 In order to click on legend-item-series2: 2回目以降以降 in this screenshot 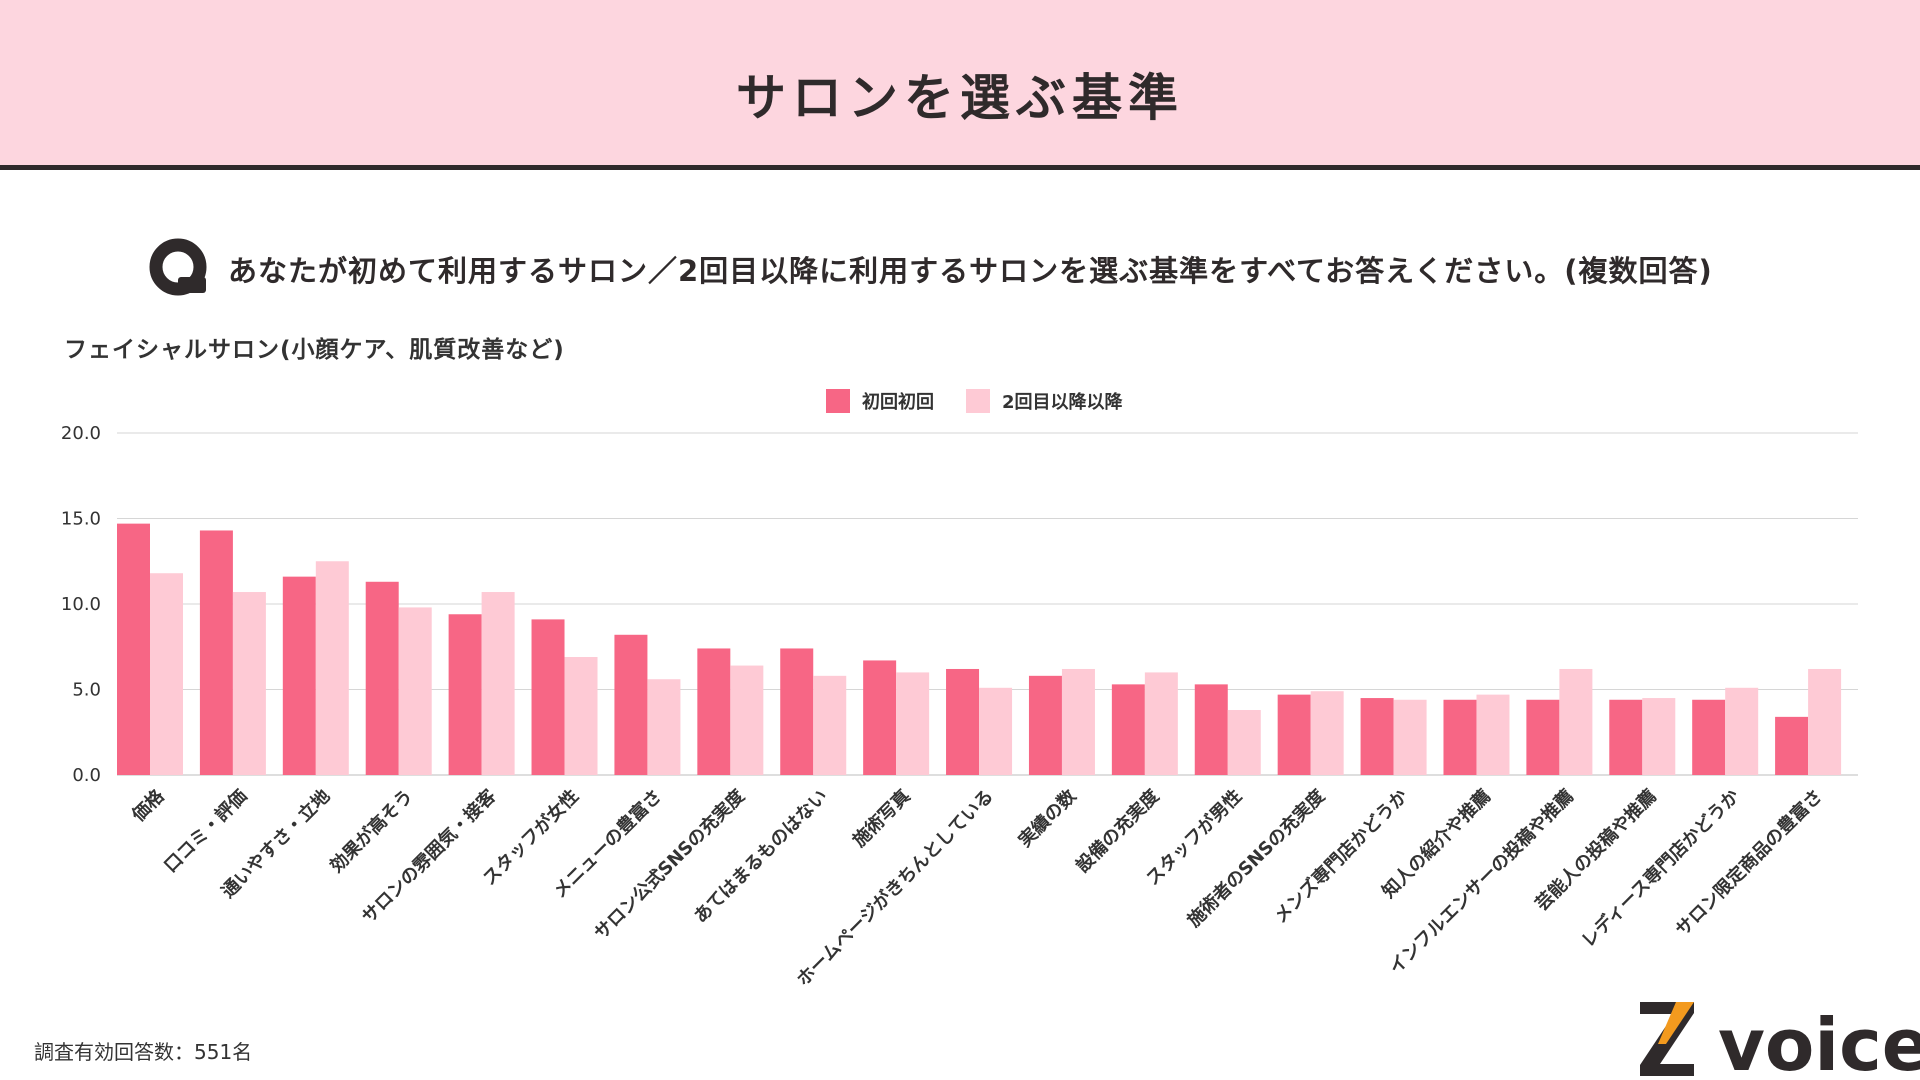, I will do `click(1044, 401)`.